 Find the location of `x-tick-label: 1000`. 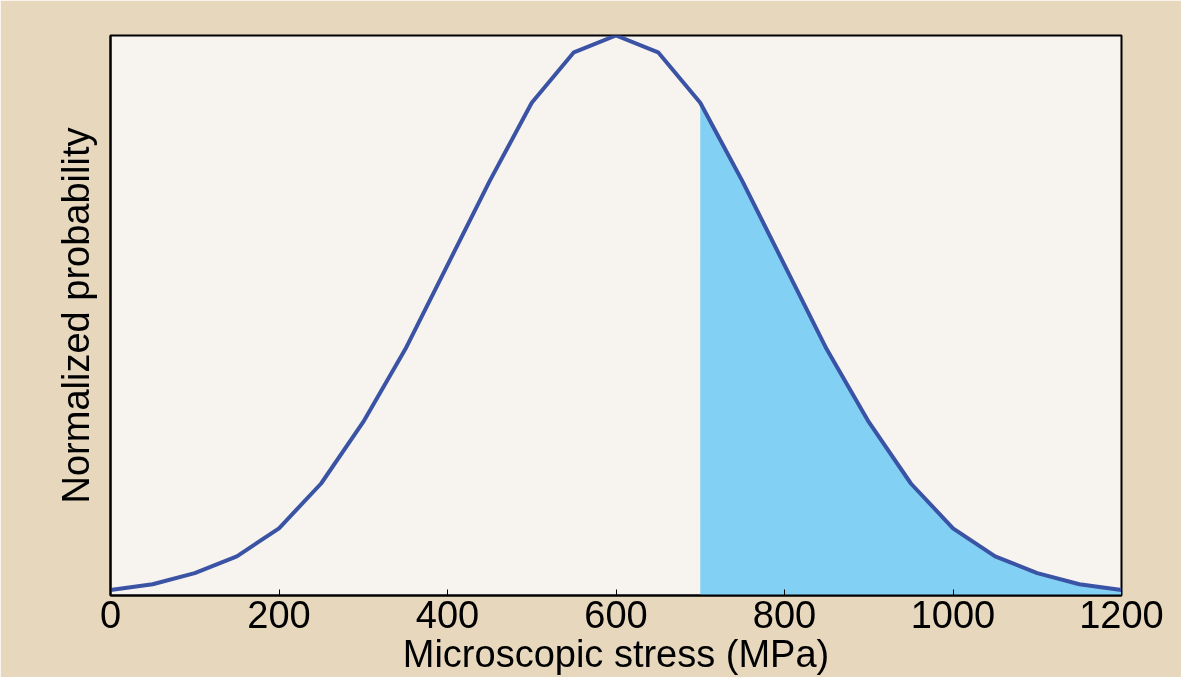

x-tick-label: 1000 is located at coordinates (953, 614).